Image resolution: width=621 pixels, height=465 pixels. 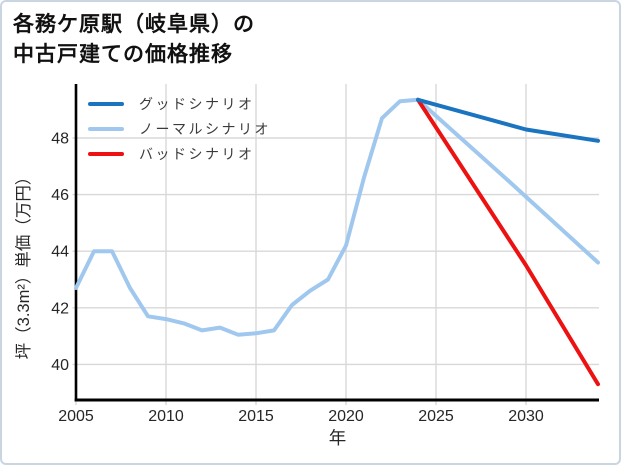 I want to click on x-tick-label: 2030, so click(x=526, y=416).